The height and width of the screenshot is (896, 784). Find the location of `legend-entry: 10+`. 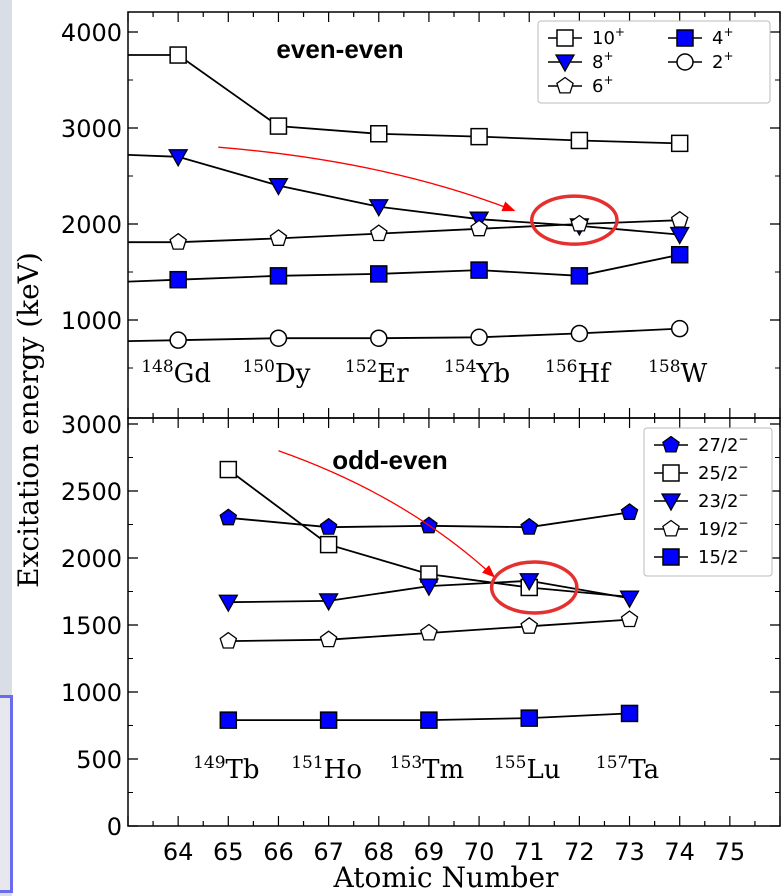

legend-entry: 10+ is located at coordinates (586, 37).